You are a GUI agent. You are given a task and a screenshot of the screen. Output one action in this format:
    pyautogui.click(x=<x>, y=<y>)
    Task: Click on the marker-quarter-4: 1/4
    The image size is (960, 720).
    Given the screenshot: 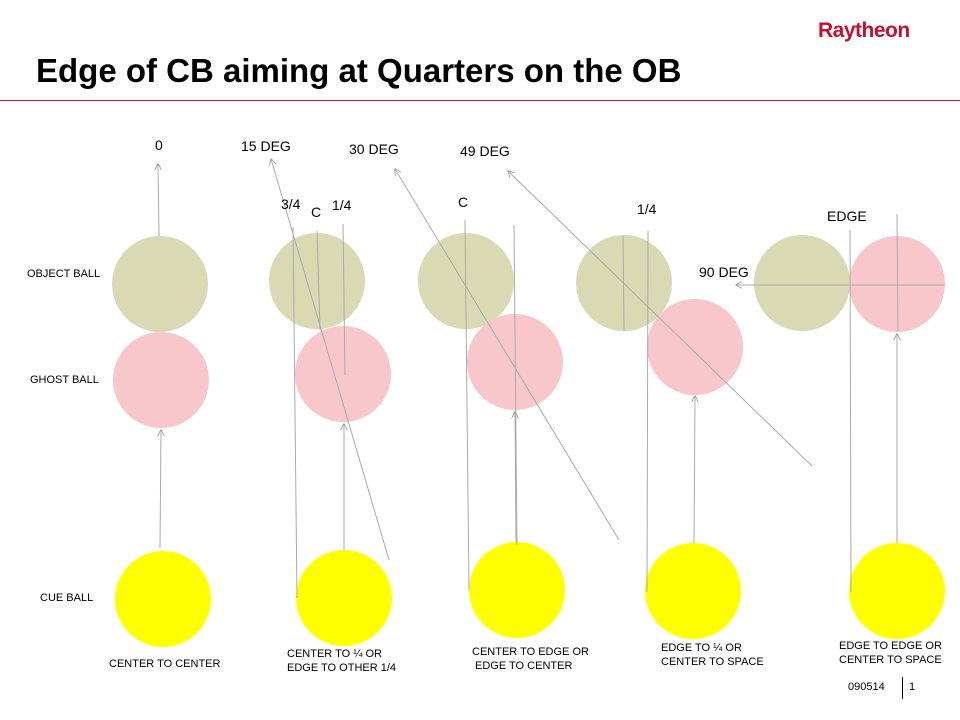 What is the action you would take?
    pyautogui.click(x=647, y=209)
    